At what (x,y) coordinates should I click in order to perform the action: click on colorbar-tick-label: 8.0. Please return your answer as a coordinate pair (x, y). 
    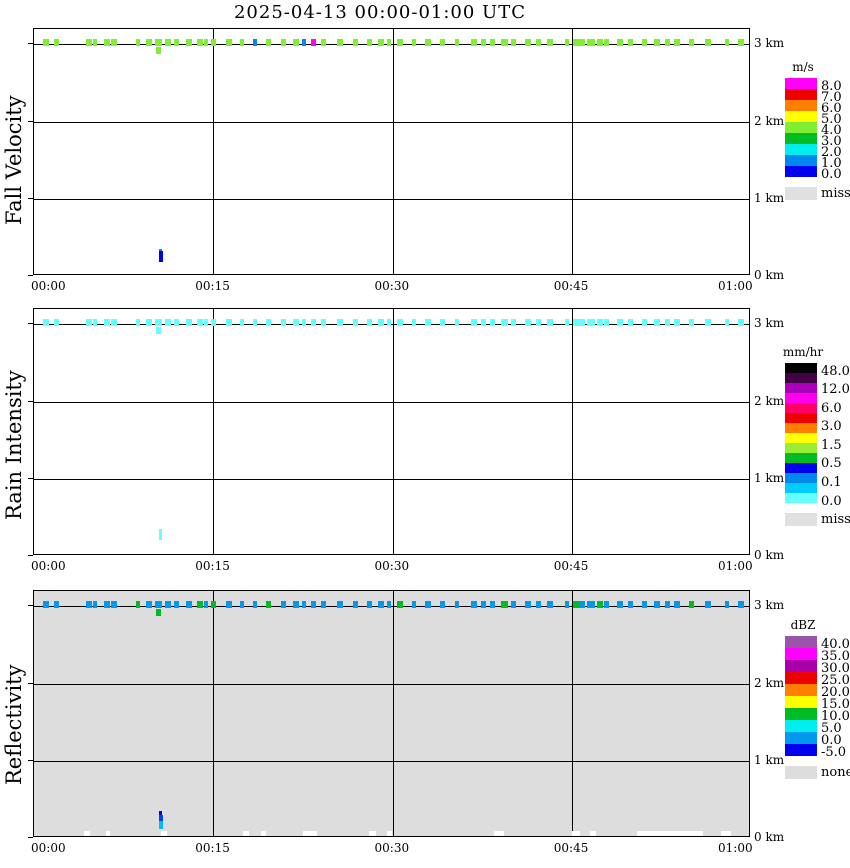
    Looking at the image, I should click on (831, 86).